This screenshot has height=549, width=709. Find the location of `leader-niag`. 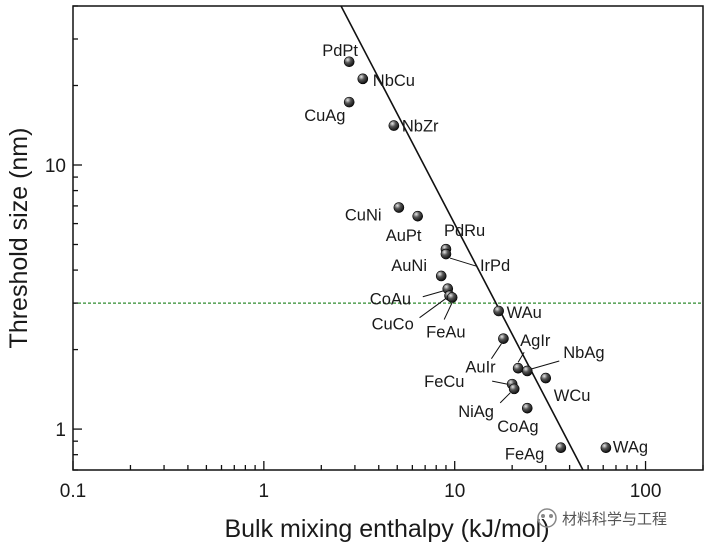

leader-niag is located at coordinates (505, 398).